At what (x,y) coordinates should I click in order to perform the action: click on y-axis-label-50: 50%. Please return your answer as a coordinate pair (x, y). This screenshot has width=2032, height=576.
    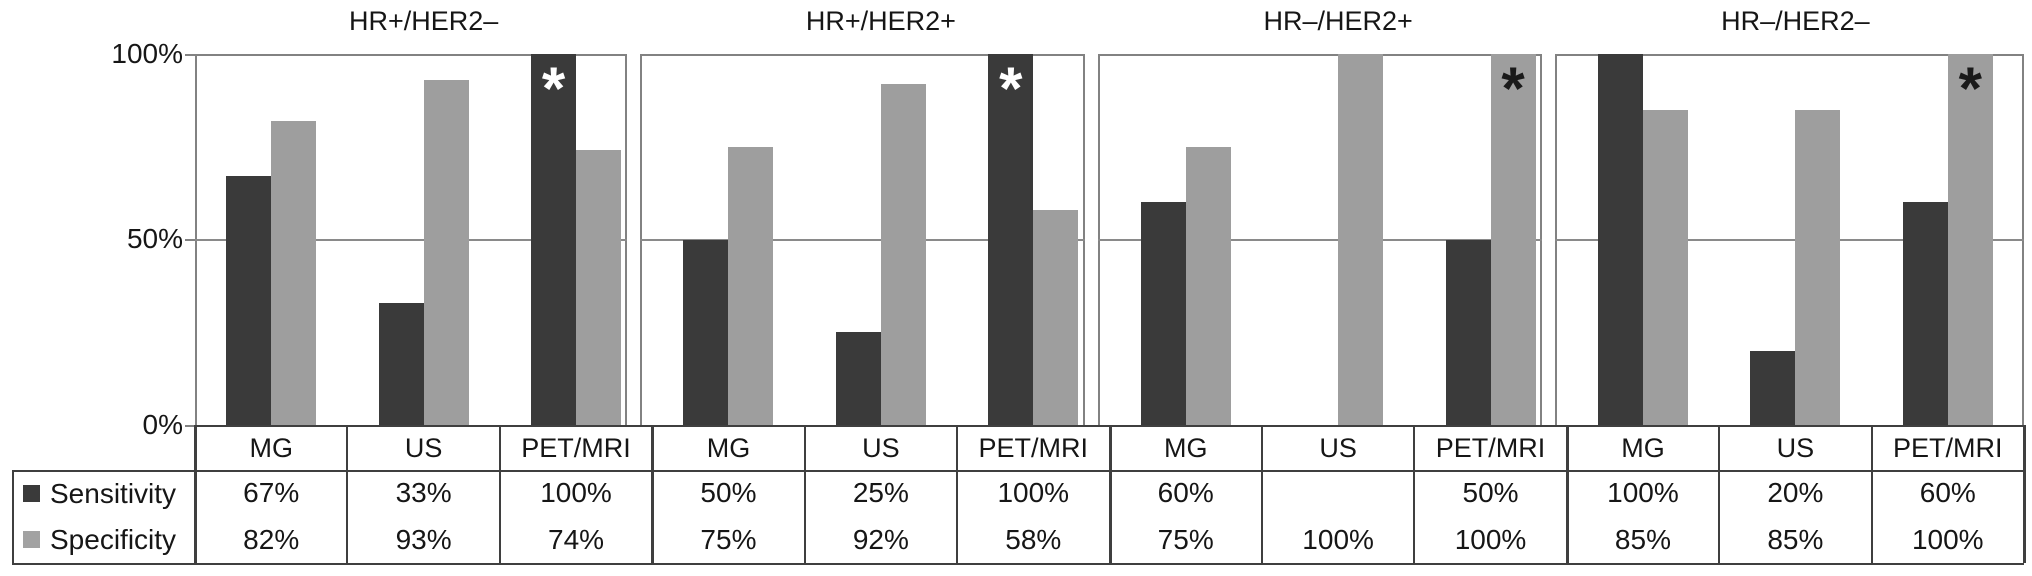
    Looking at the image, I should click on (154, 238).